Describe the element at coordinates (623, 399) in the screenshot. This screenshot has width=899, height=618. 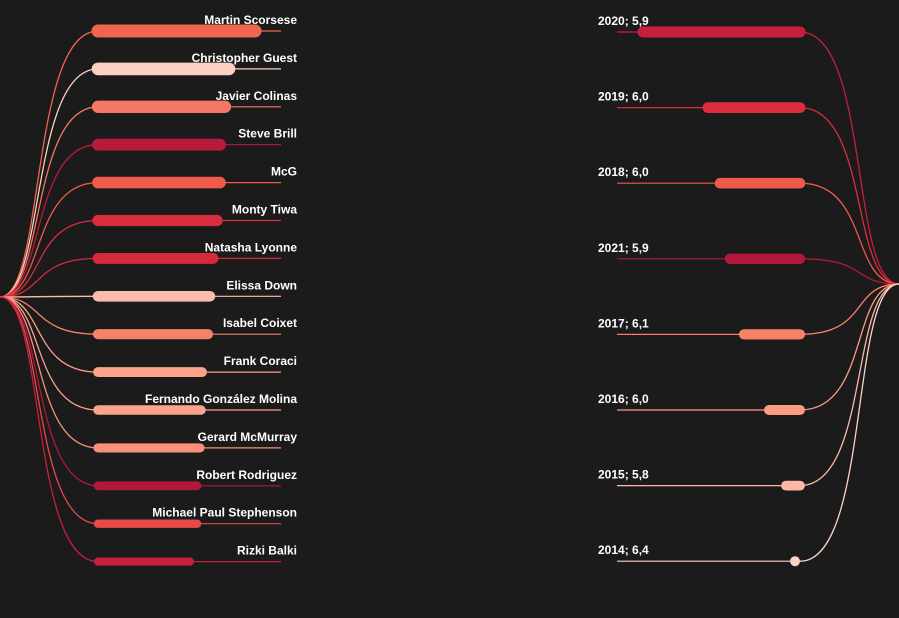
I see `year-score-label: 2016; 6,0` at that location.